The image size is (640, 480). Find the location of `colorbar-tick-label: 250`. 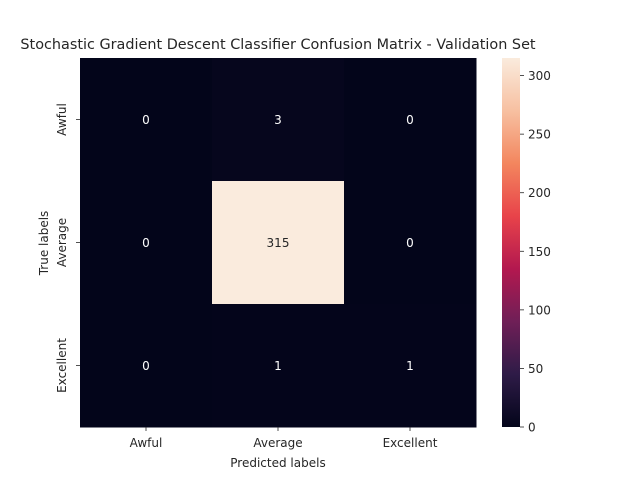

colorbar-tick-label: 250 is located at coordinates (539, 135).